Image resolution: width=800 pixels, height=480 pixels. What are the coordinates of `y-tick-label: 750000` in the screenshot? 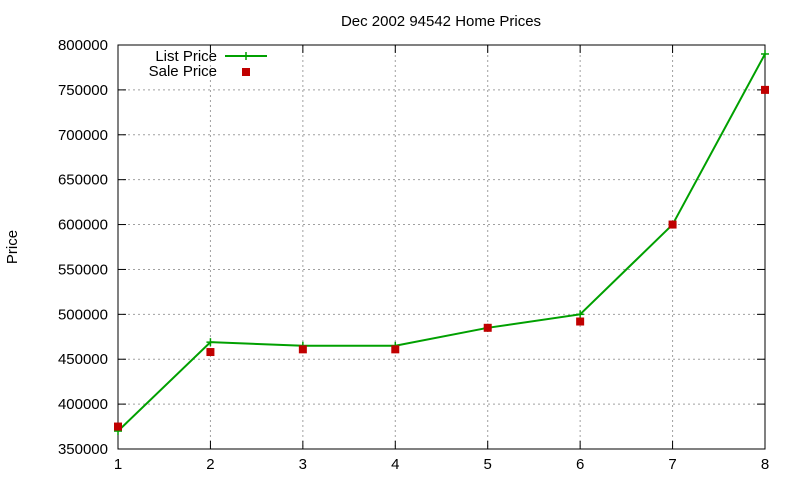 It's located at (83, 90).